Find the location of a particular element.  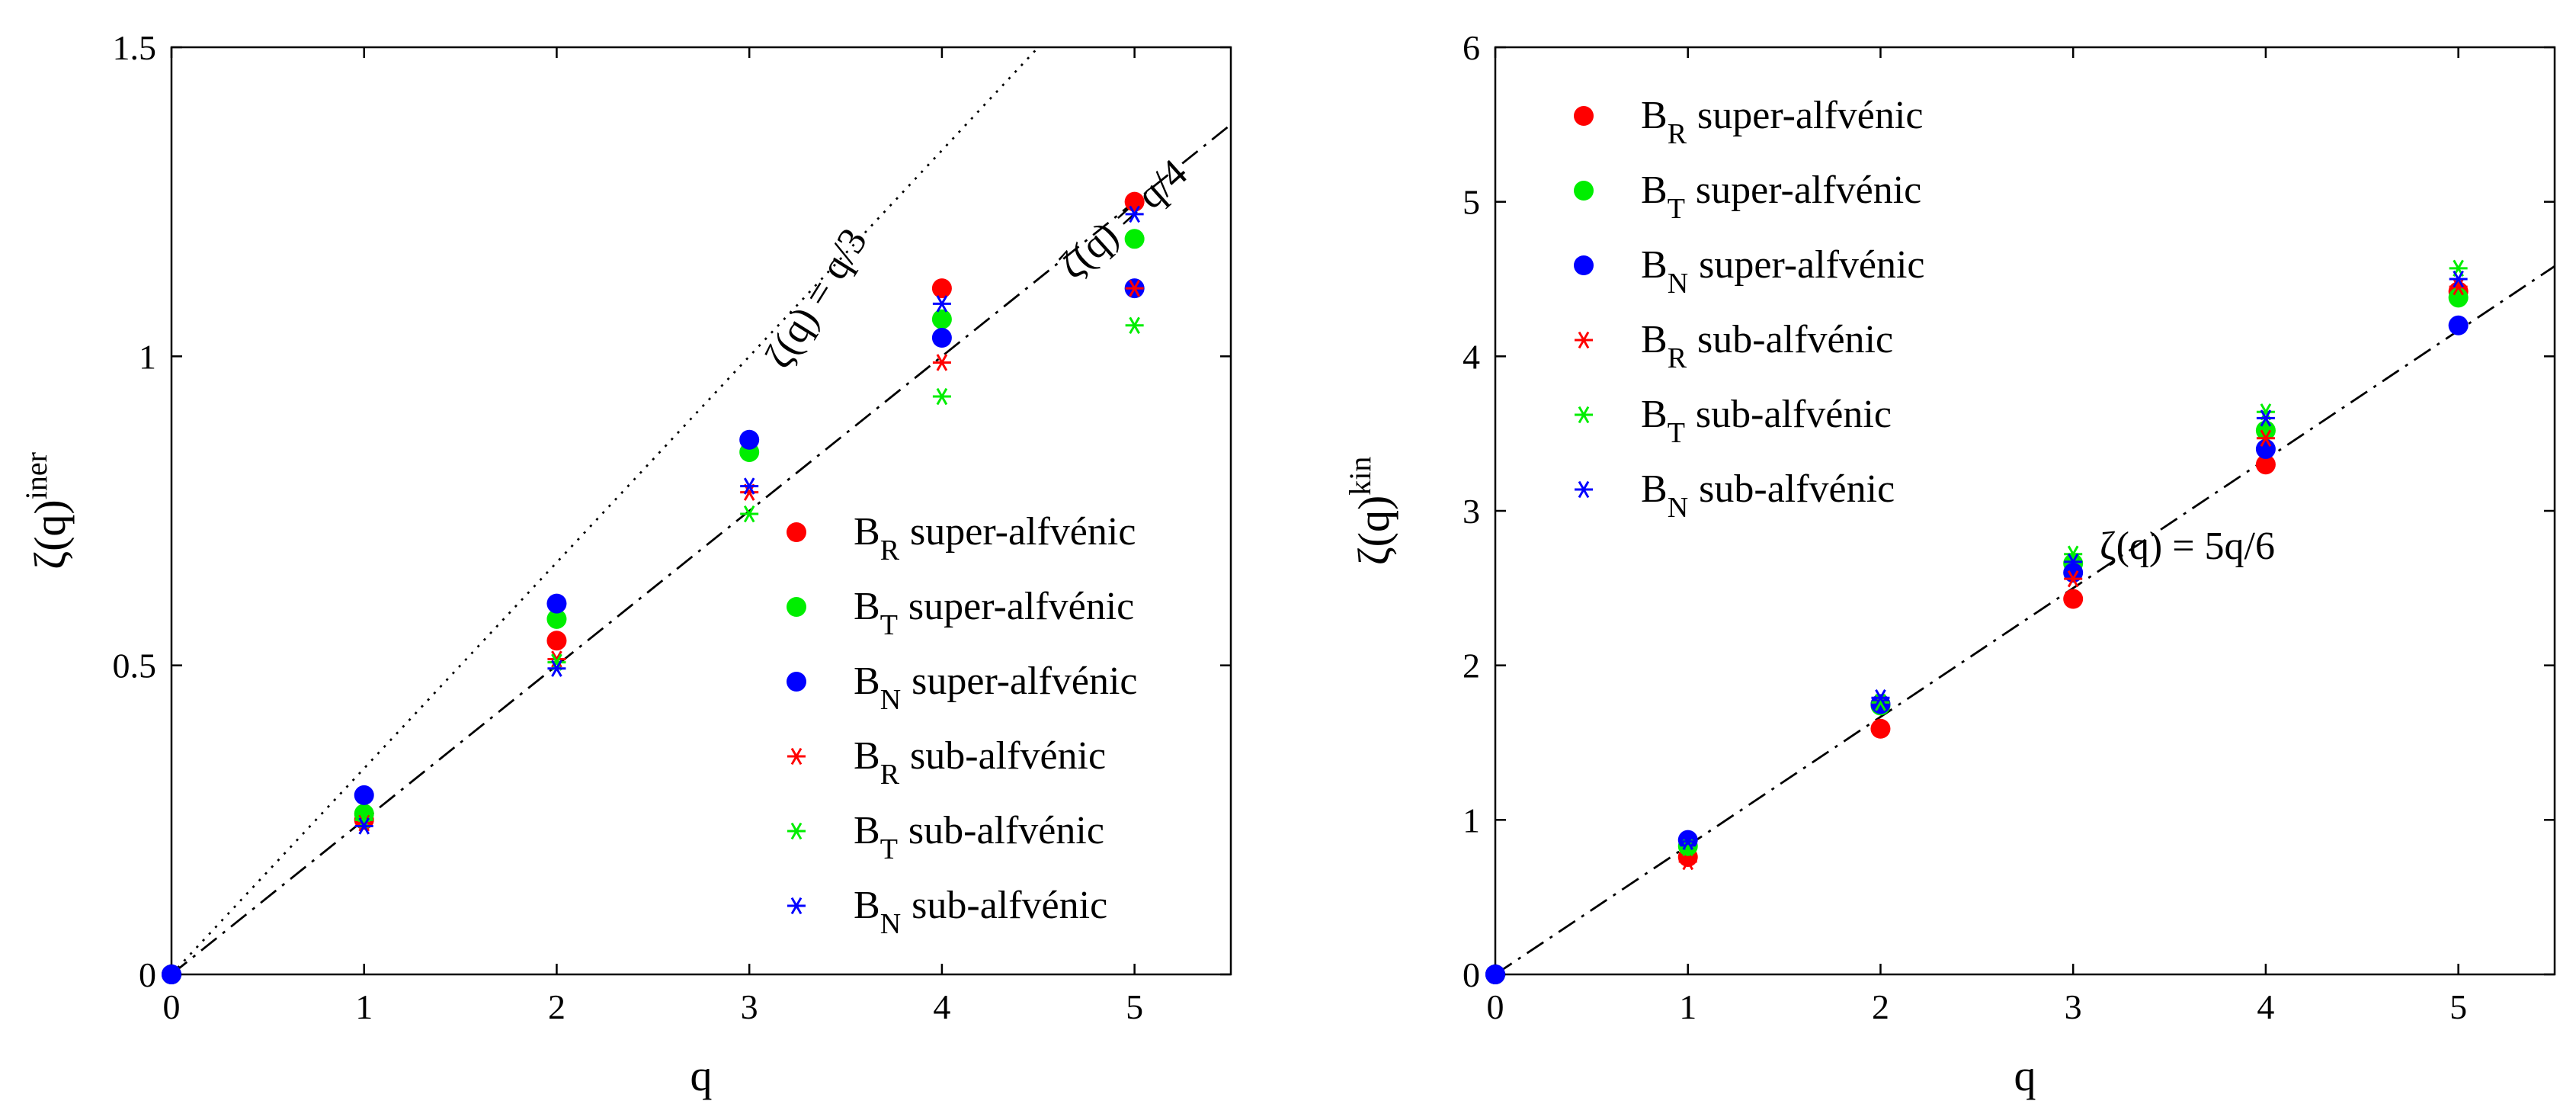

reference-line-label: ζ(q) = q/3 is located at coordinates (816, 298).